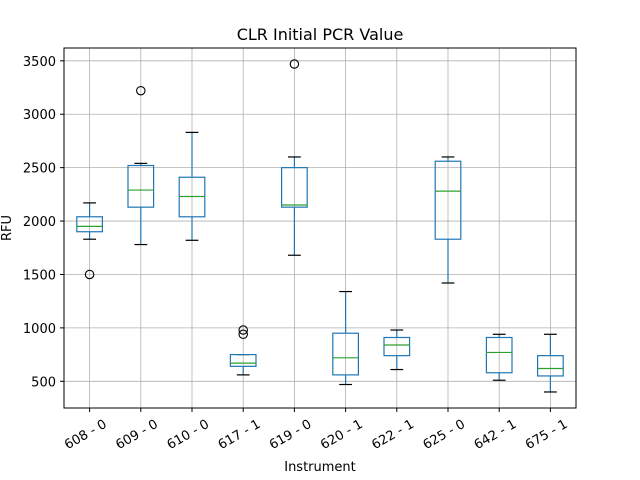 Image resolution: width=640 pixels, height=480 pixels. Describe the element at coordinates (546, 435) in the screenshot. I see `x-tick-label: 675 - 1` at that location.